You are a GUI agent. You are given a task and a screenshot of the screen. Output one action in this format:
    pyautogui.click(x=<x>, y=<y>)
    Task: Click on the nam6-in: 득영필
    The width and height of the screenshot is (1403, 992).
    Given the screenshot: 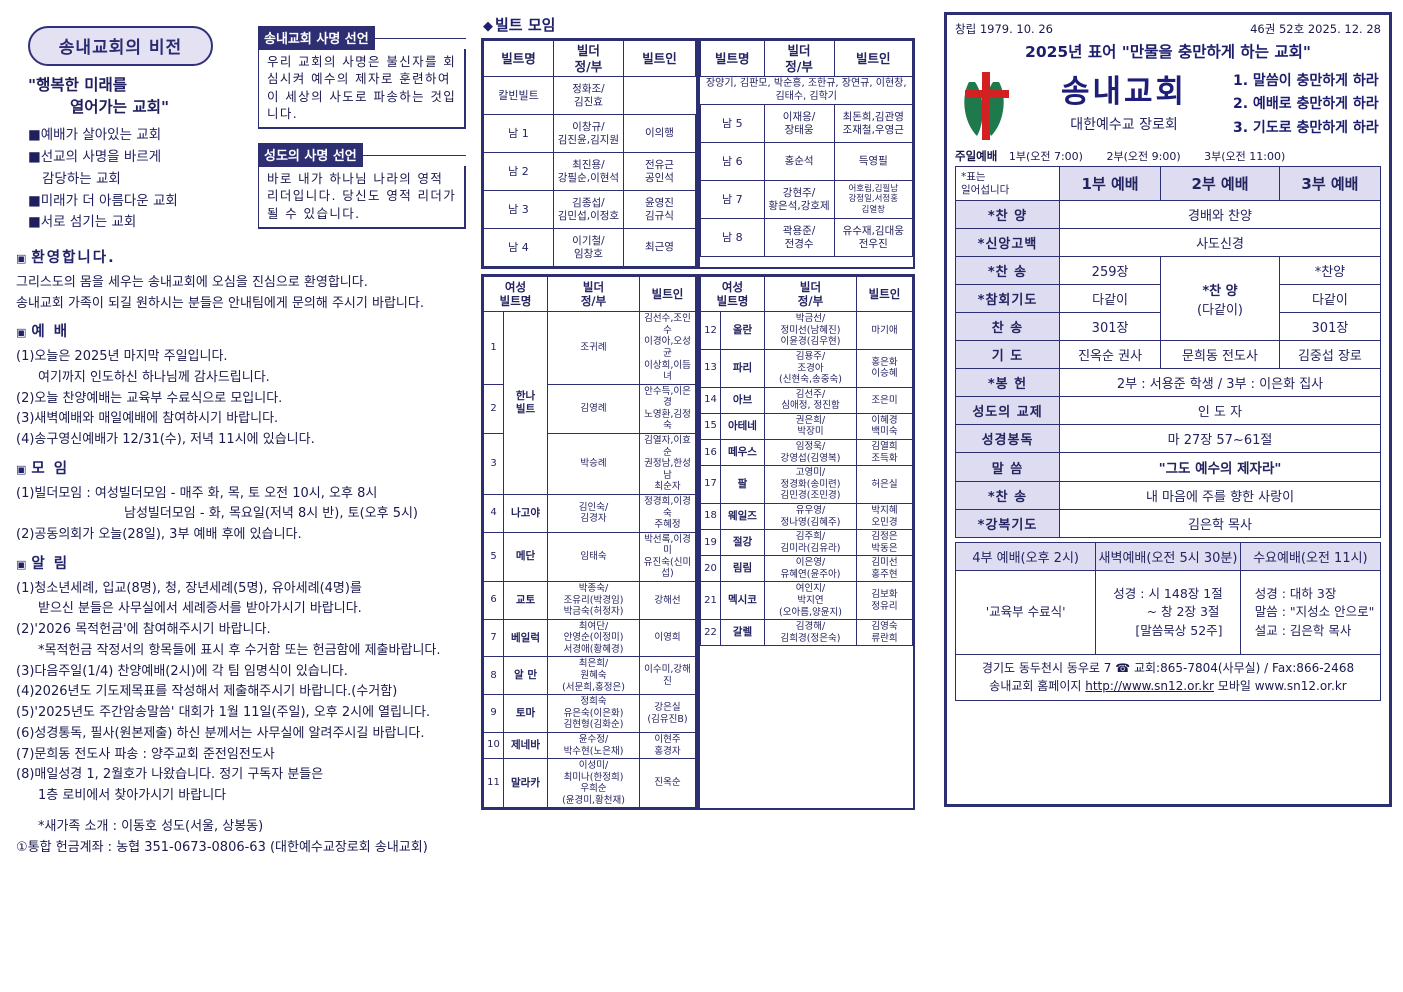 What is the action you would take?
    pyautogui.click(x=873, y=162)
    